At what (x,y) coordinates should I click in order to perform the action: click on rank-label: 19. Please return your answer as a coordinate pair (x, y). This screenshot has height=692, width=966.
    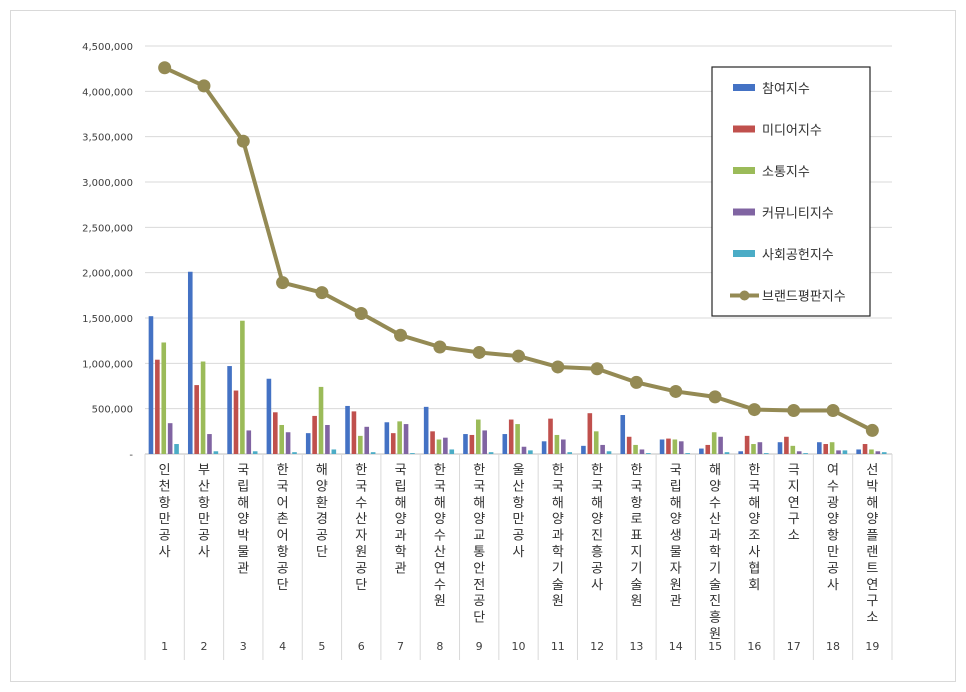
    Looking at the image, I should click on (872, 646).